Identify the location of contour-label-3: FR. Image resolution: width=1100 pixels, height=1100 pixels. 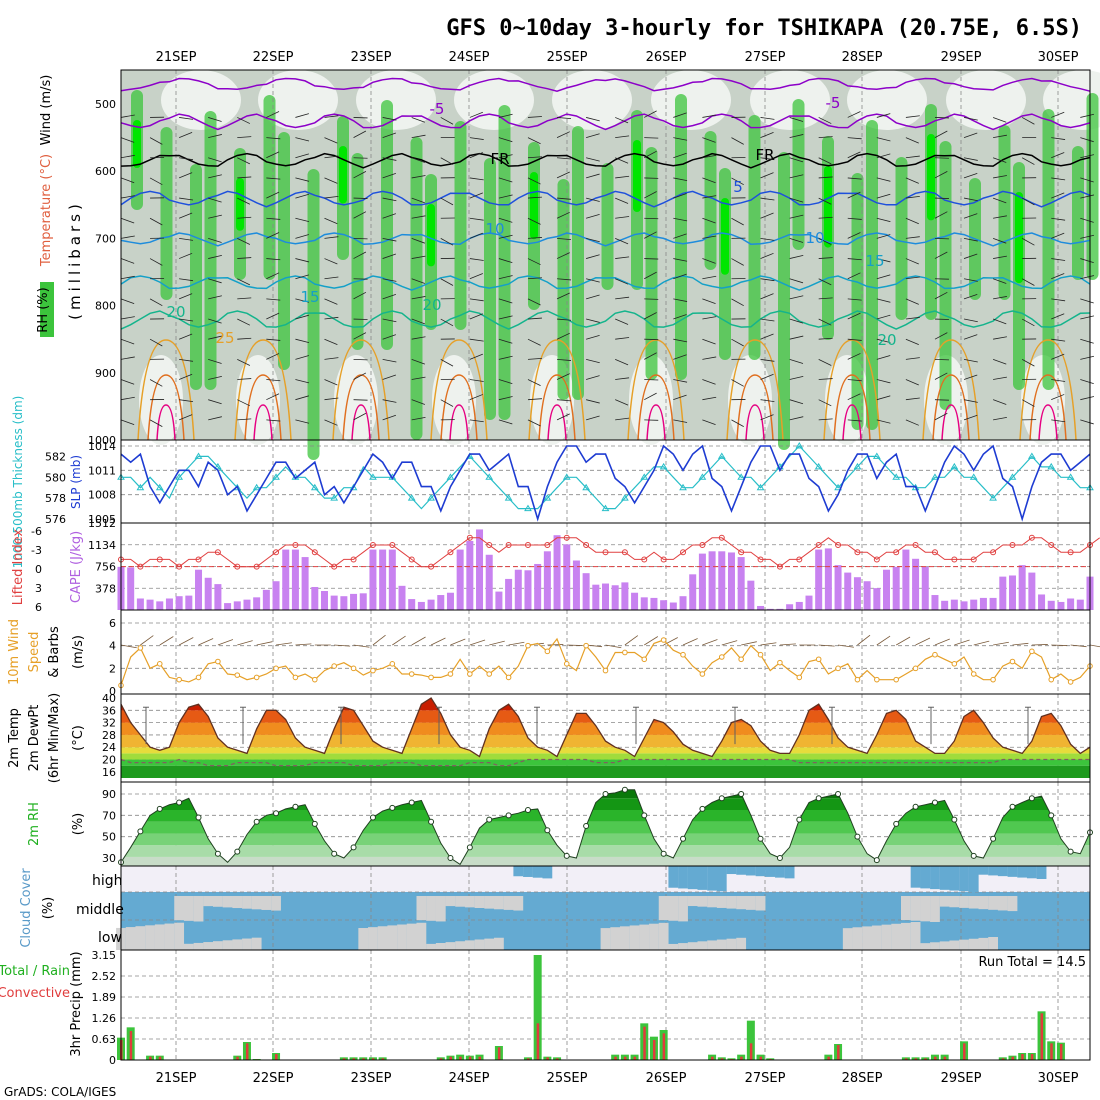
(764, 155).